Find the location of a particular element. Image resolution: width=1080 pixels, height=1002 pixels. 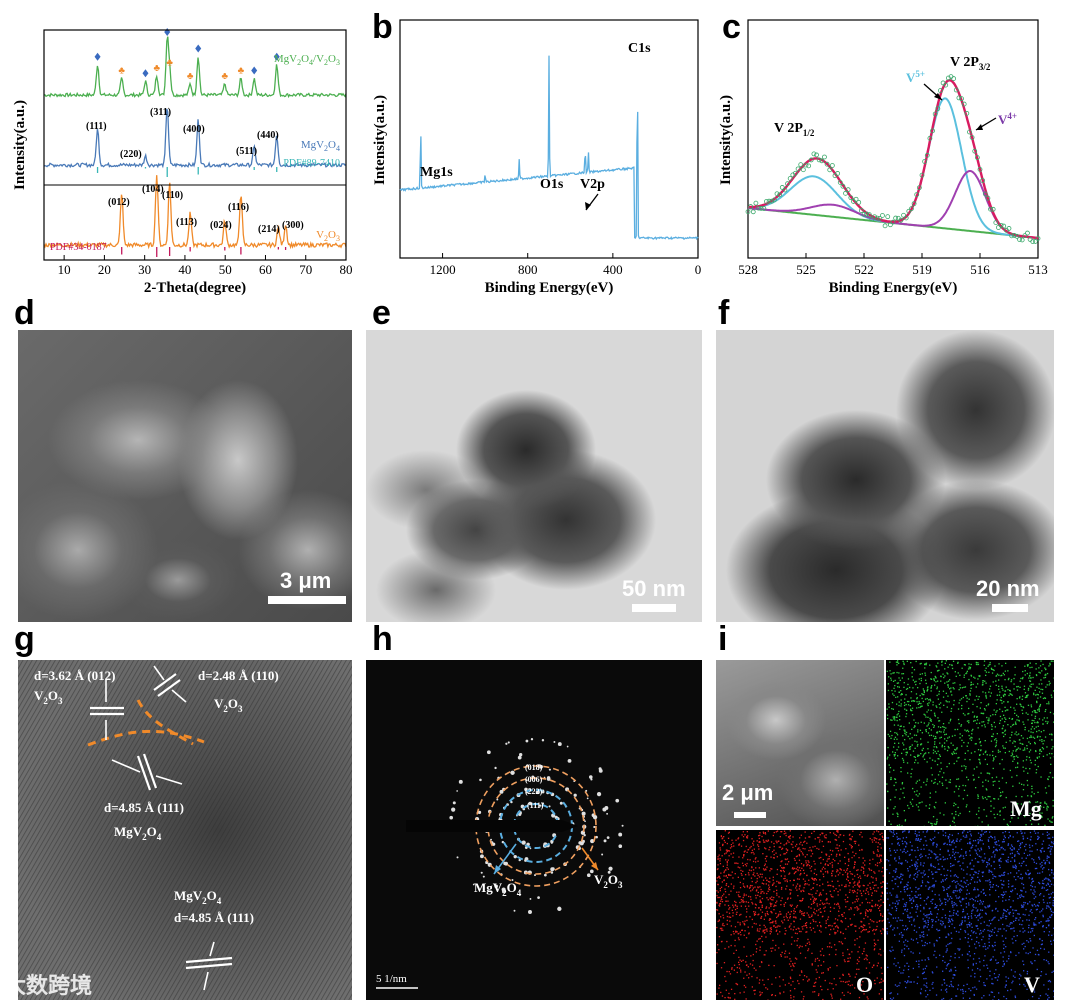

saed-ring-018: (018) is located at coordinates (534, 767).